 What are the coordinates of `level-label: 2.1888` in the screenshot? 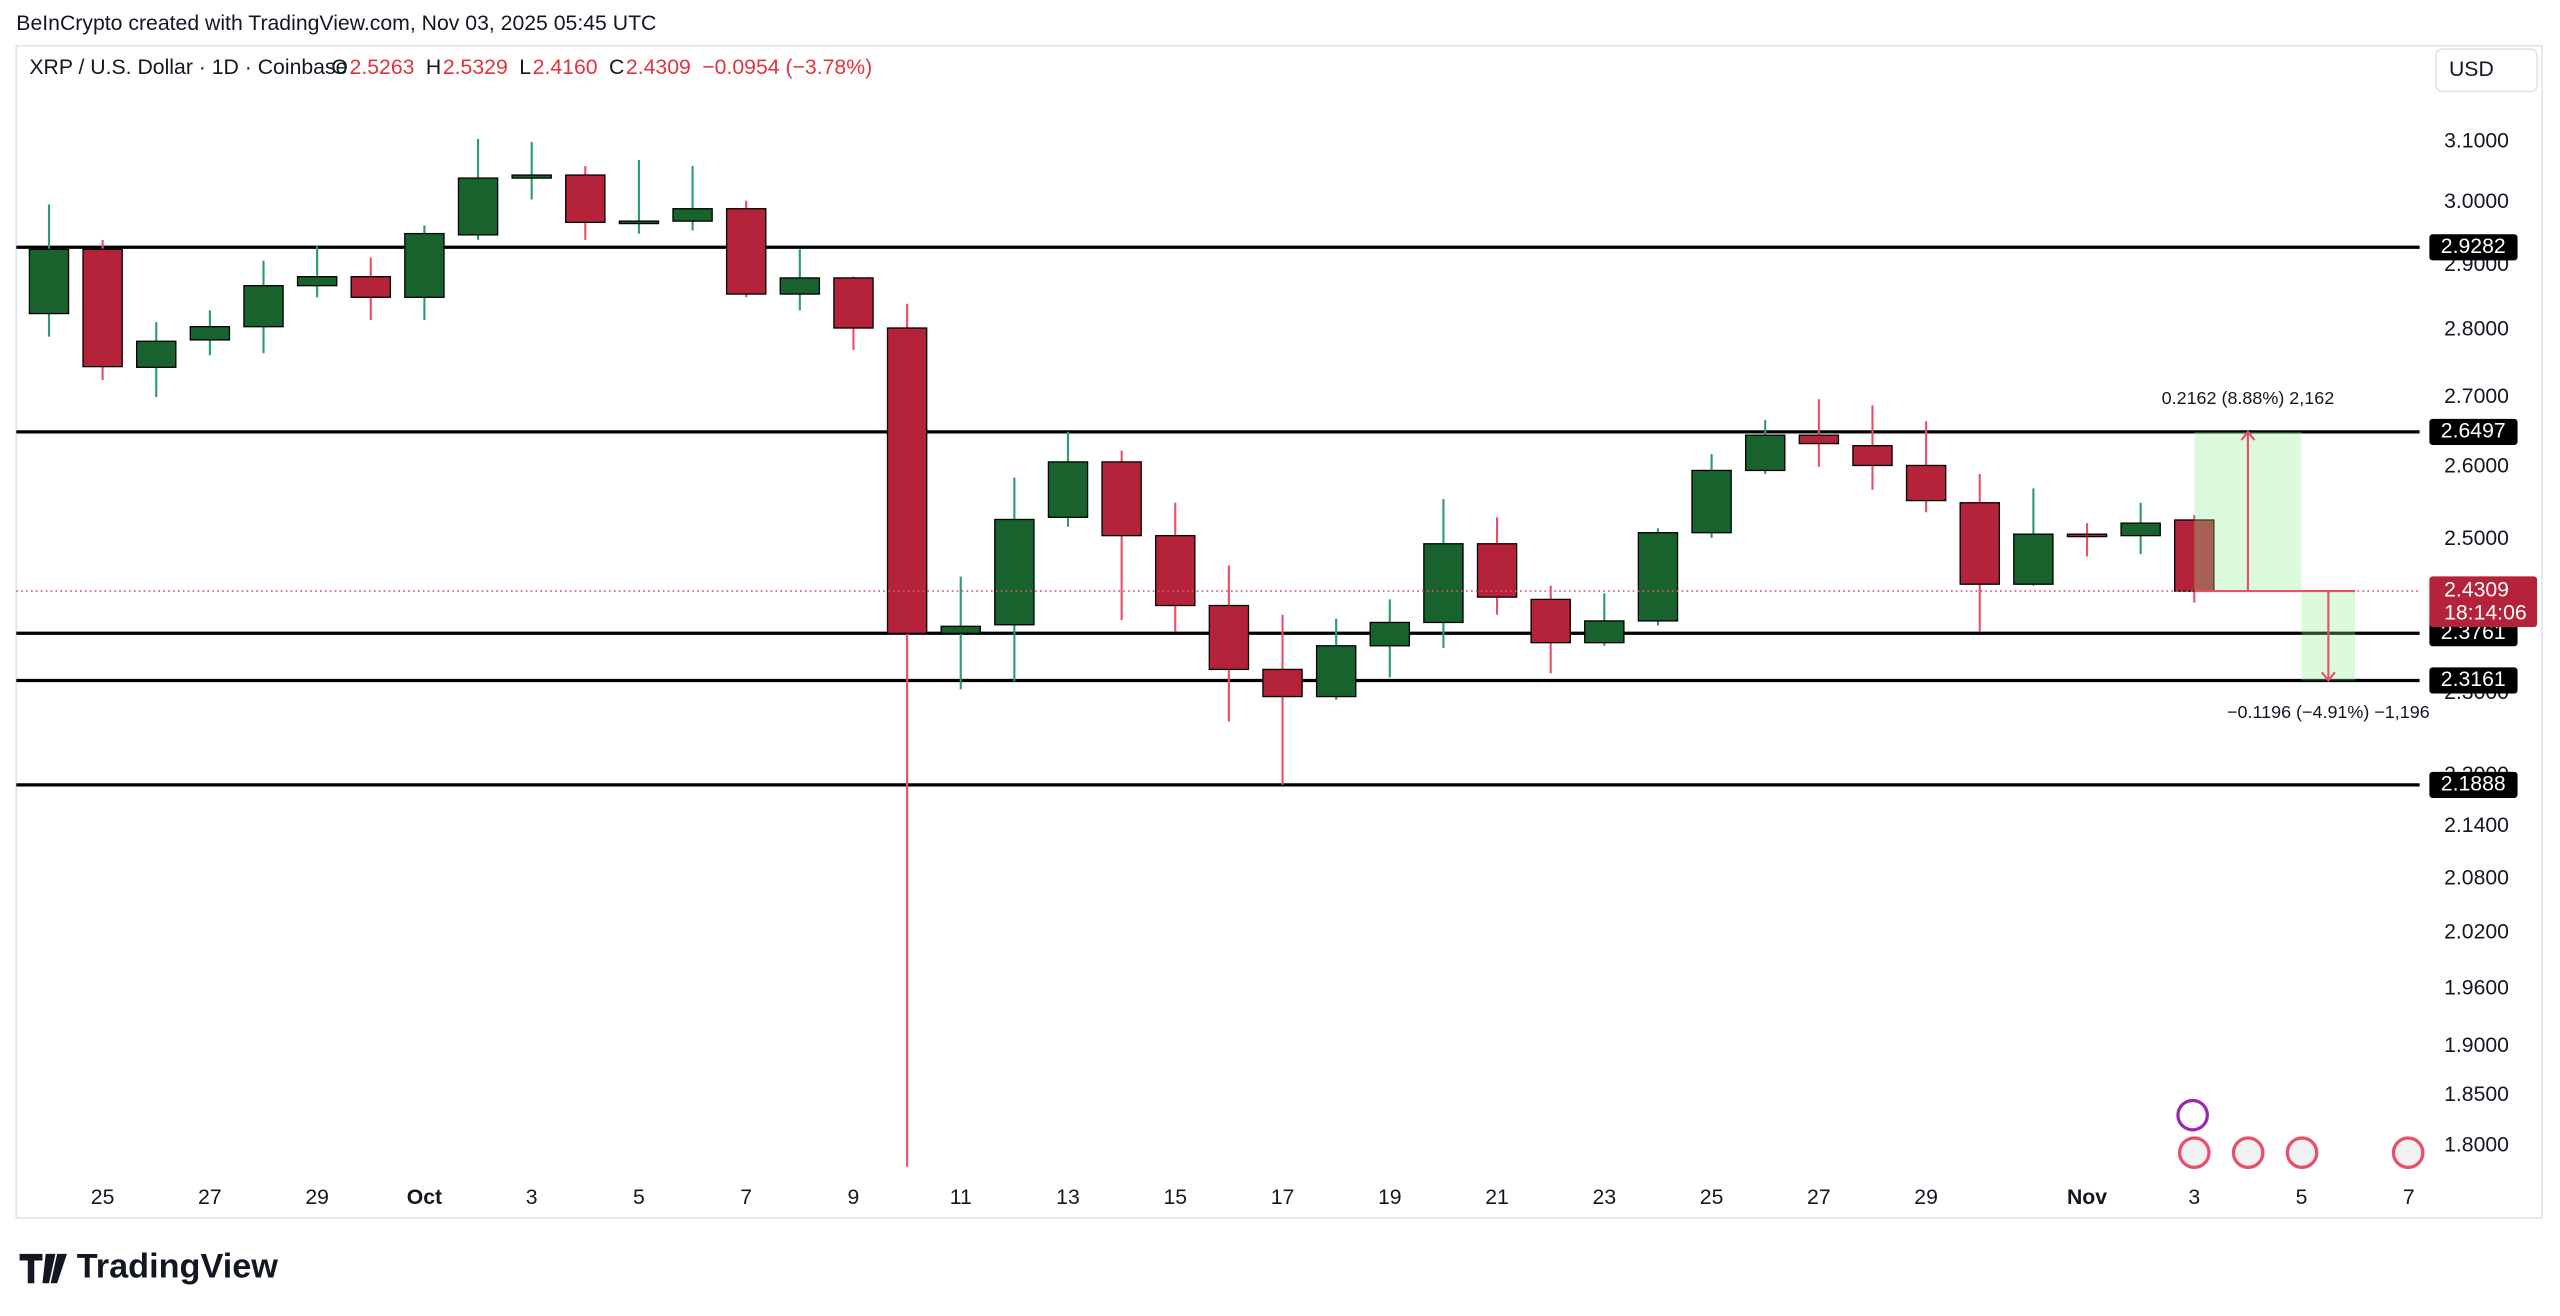 It's located at (2473, 783).